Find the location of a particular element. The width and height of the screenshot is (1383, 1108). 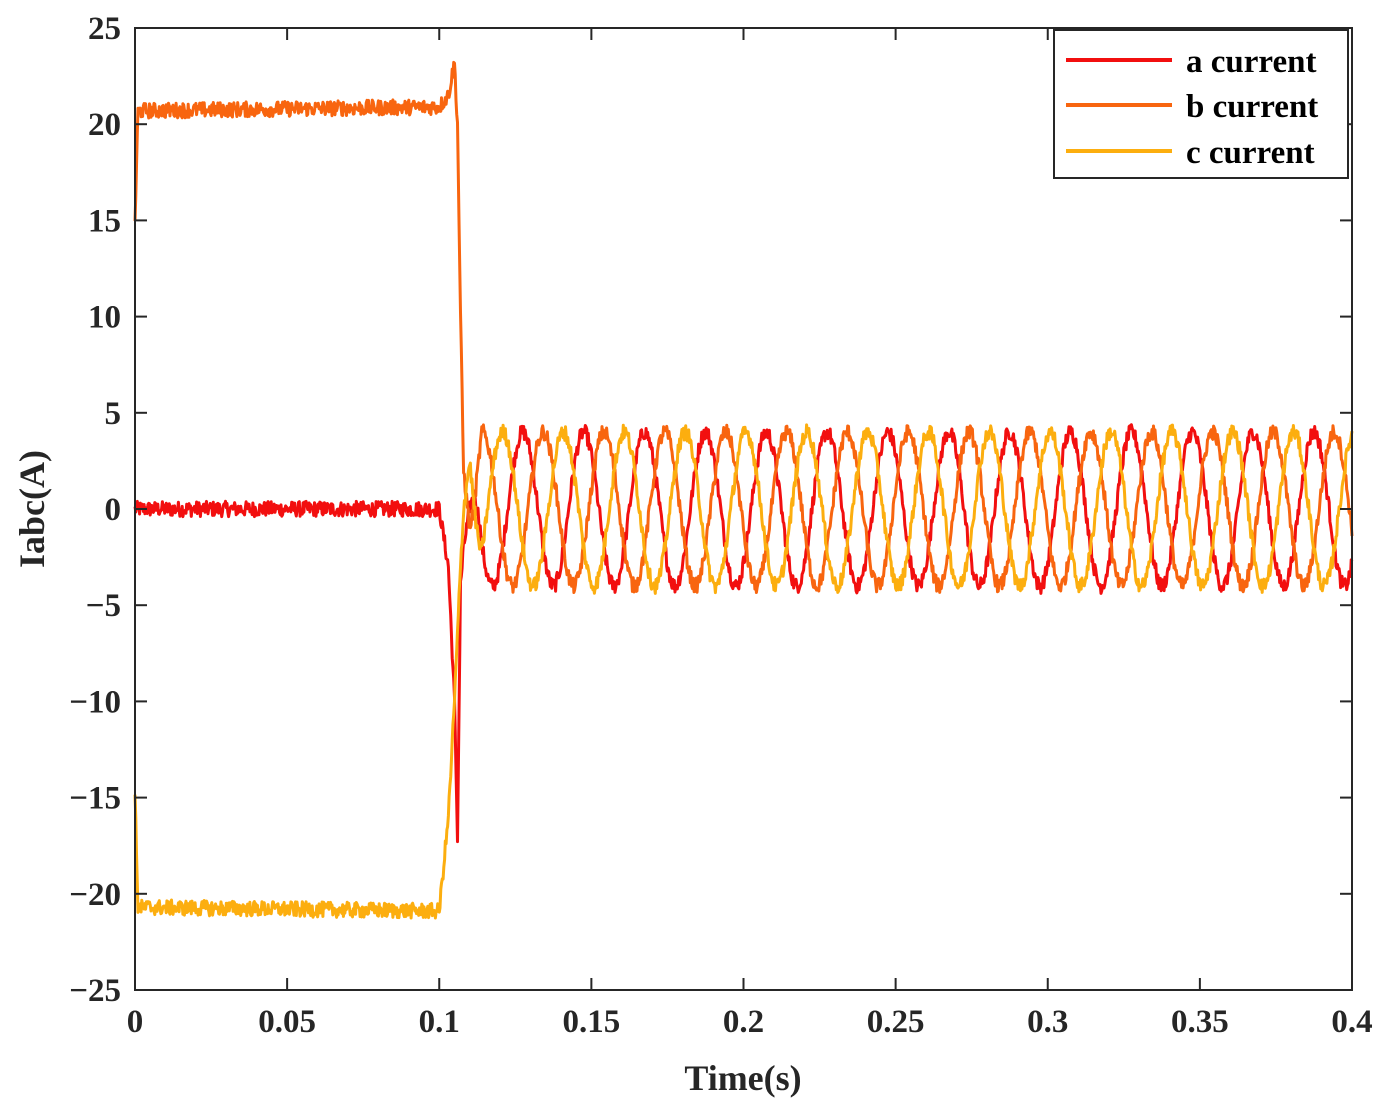

legend-label-b: b current is located at coordinates (1252, 107).